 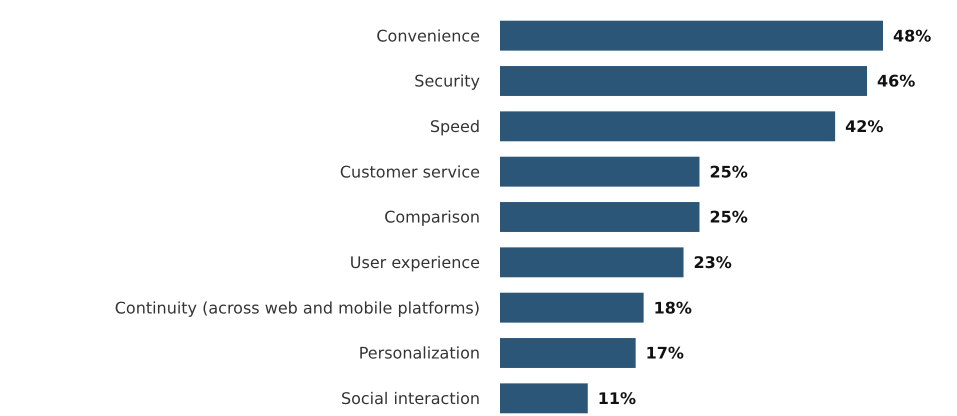 What do you see at coordinates (428, 36) in the screenshot?
I see `y-tick-label: Convenience` at bounding box center [428, 36].